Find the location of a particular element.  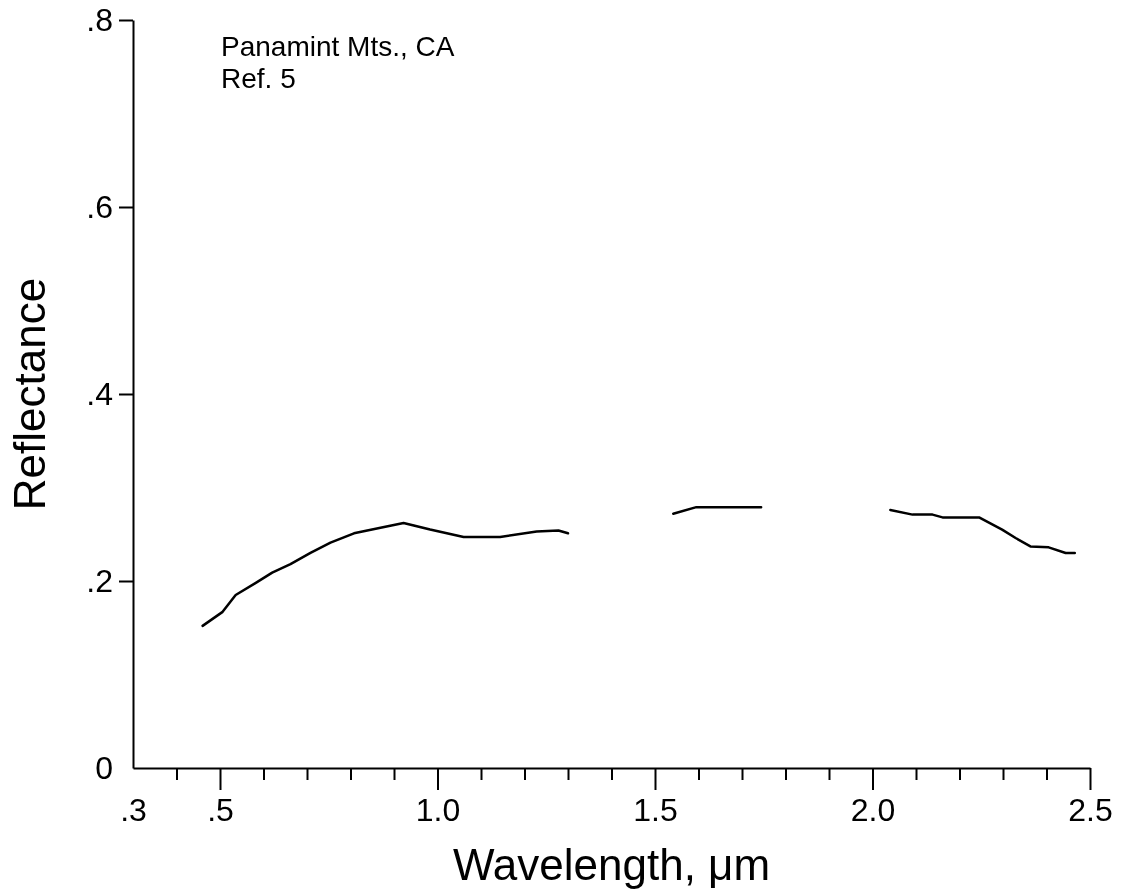

annotation: Panamint Mts., CA is located at coordinates (338, 46).